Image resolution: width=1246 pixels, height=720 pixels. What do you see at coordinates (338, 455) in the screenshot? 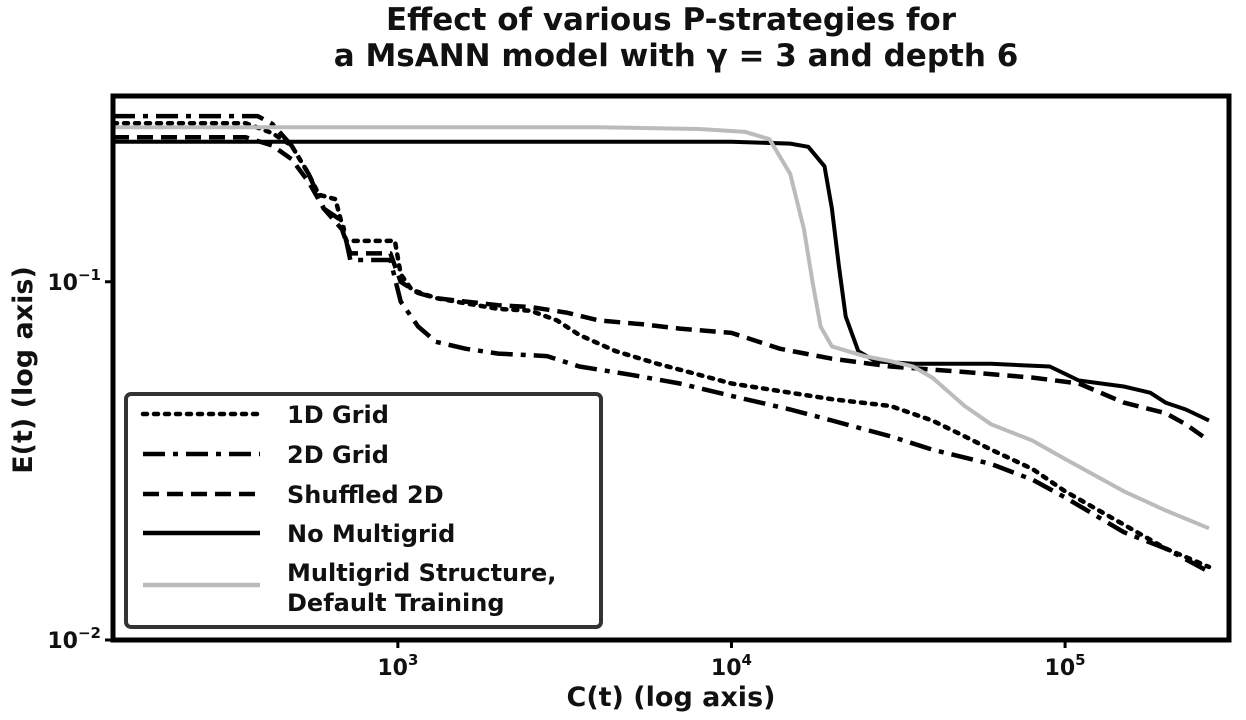
I see `legend-label-2: 2D Grid` at bounding box center [338, 455].